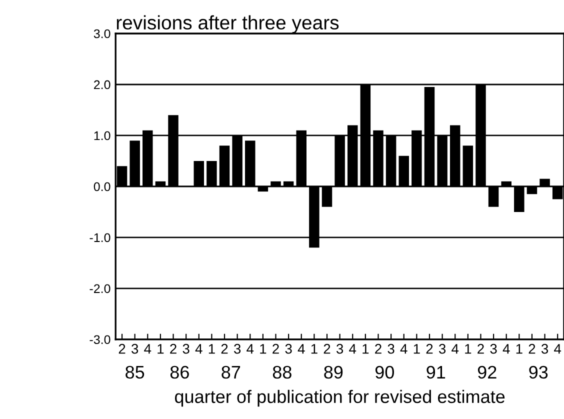 The image size is (564, 419). I want to click on y-tick-label: 3.0, so click(102, 33).